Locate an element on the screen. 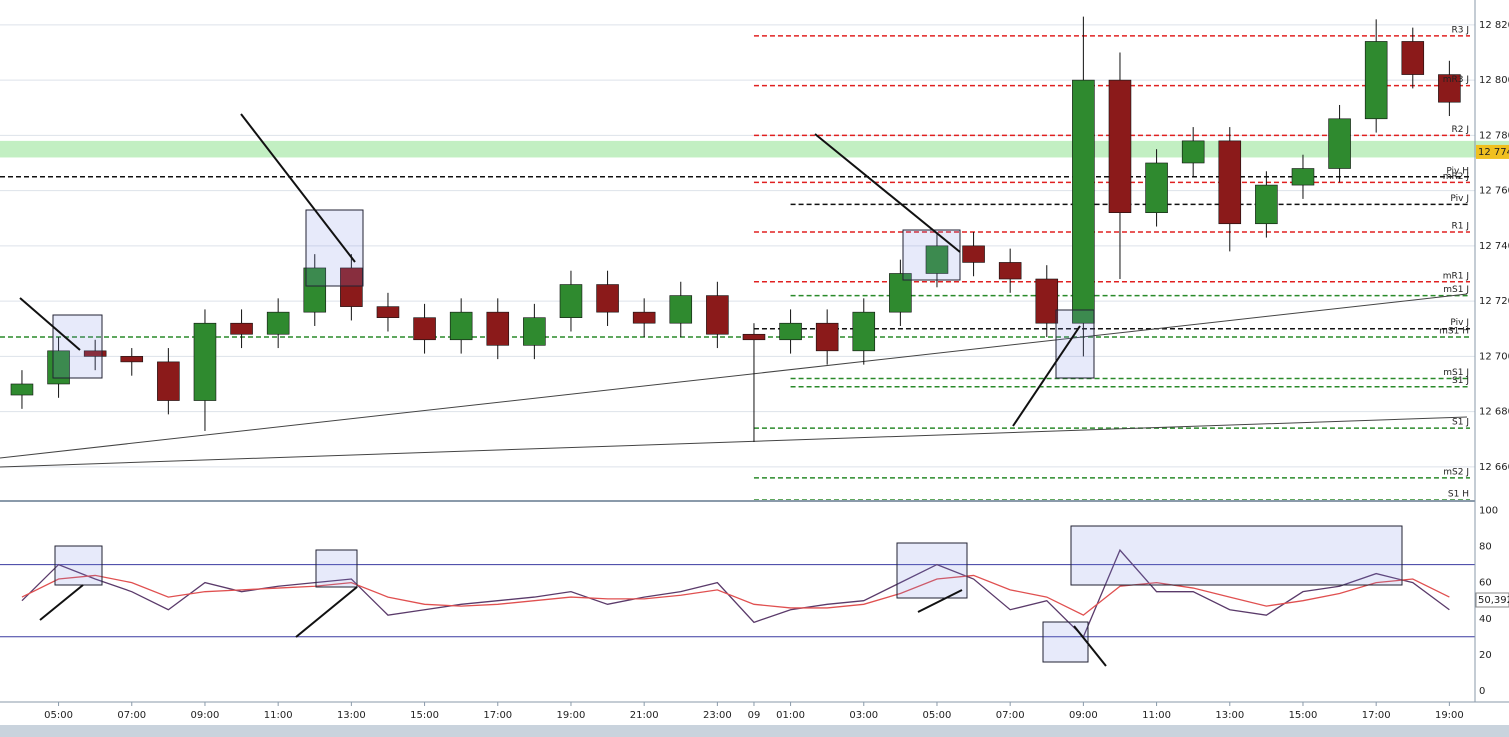  y-tick-label: 40 is located at coordinates (1485, 619).